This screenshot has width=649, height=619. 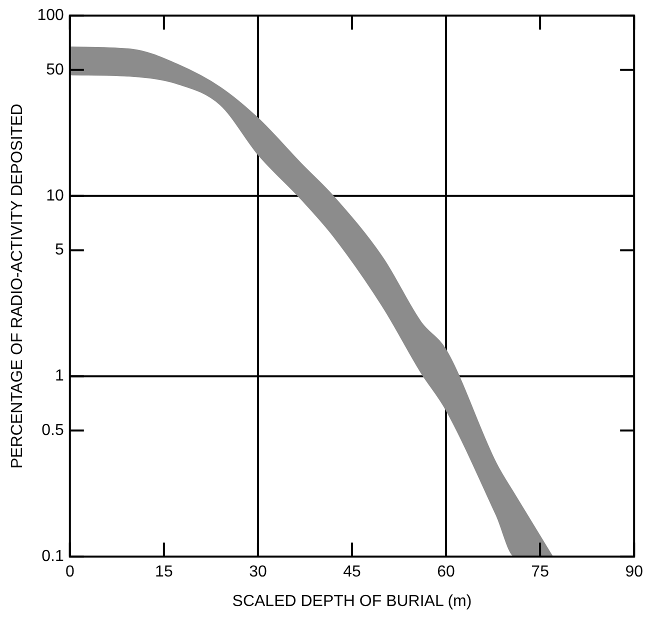 What do you see at coordinates (540, 572) in the screenshot?
I see `x-tick-label: 75` at bounding box center [540, 572].